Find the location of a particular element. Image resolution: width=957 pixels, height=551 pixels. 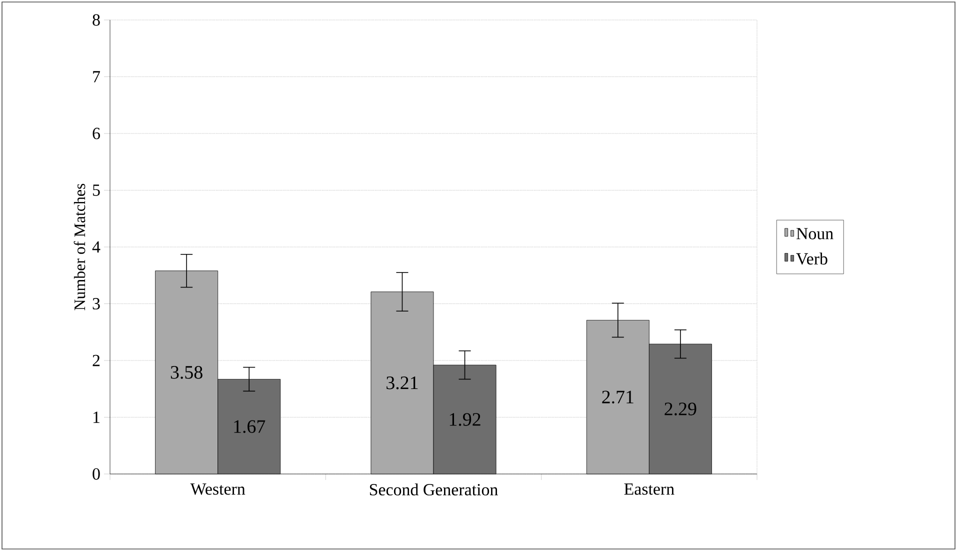

y-tick-label: 2 is located at coordinates (96, 360).